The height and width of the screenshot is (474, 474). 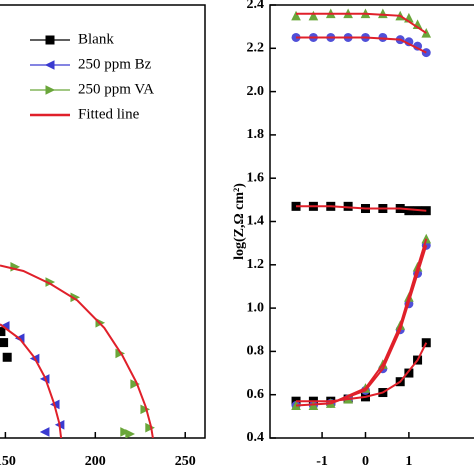 I want to click on y-tick-label: 0.6, so click(x=256, y=394).